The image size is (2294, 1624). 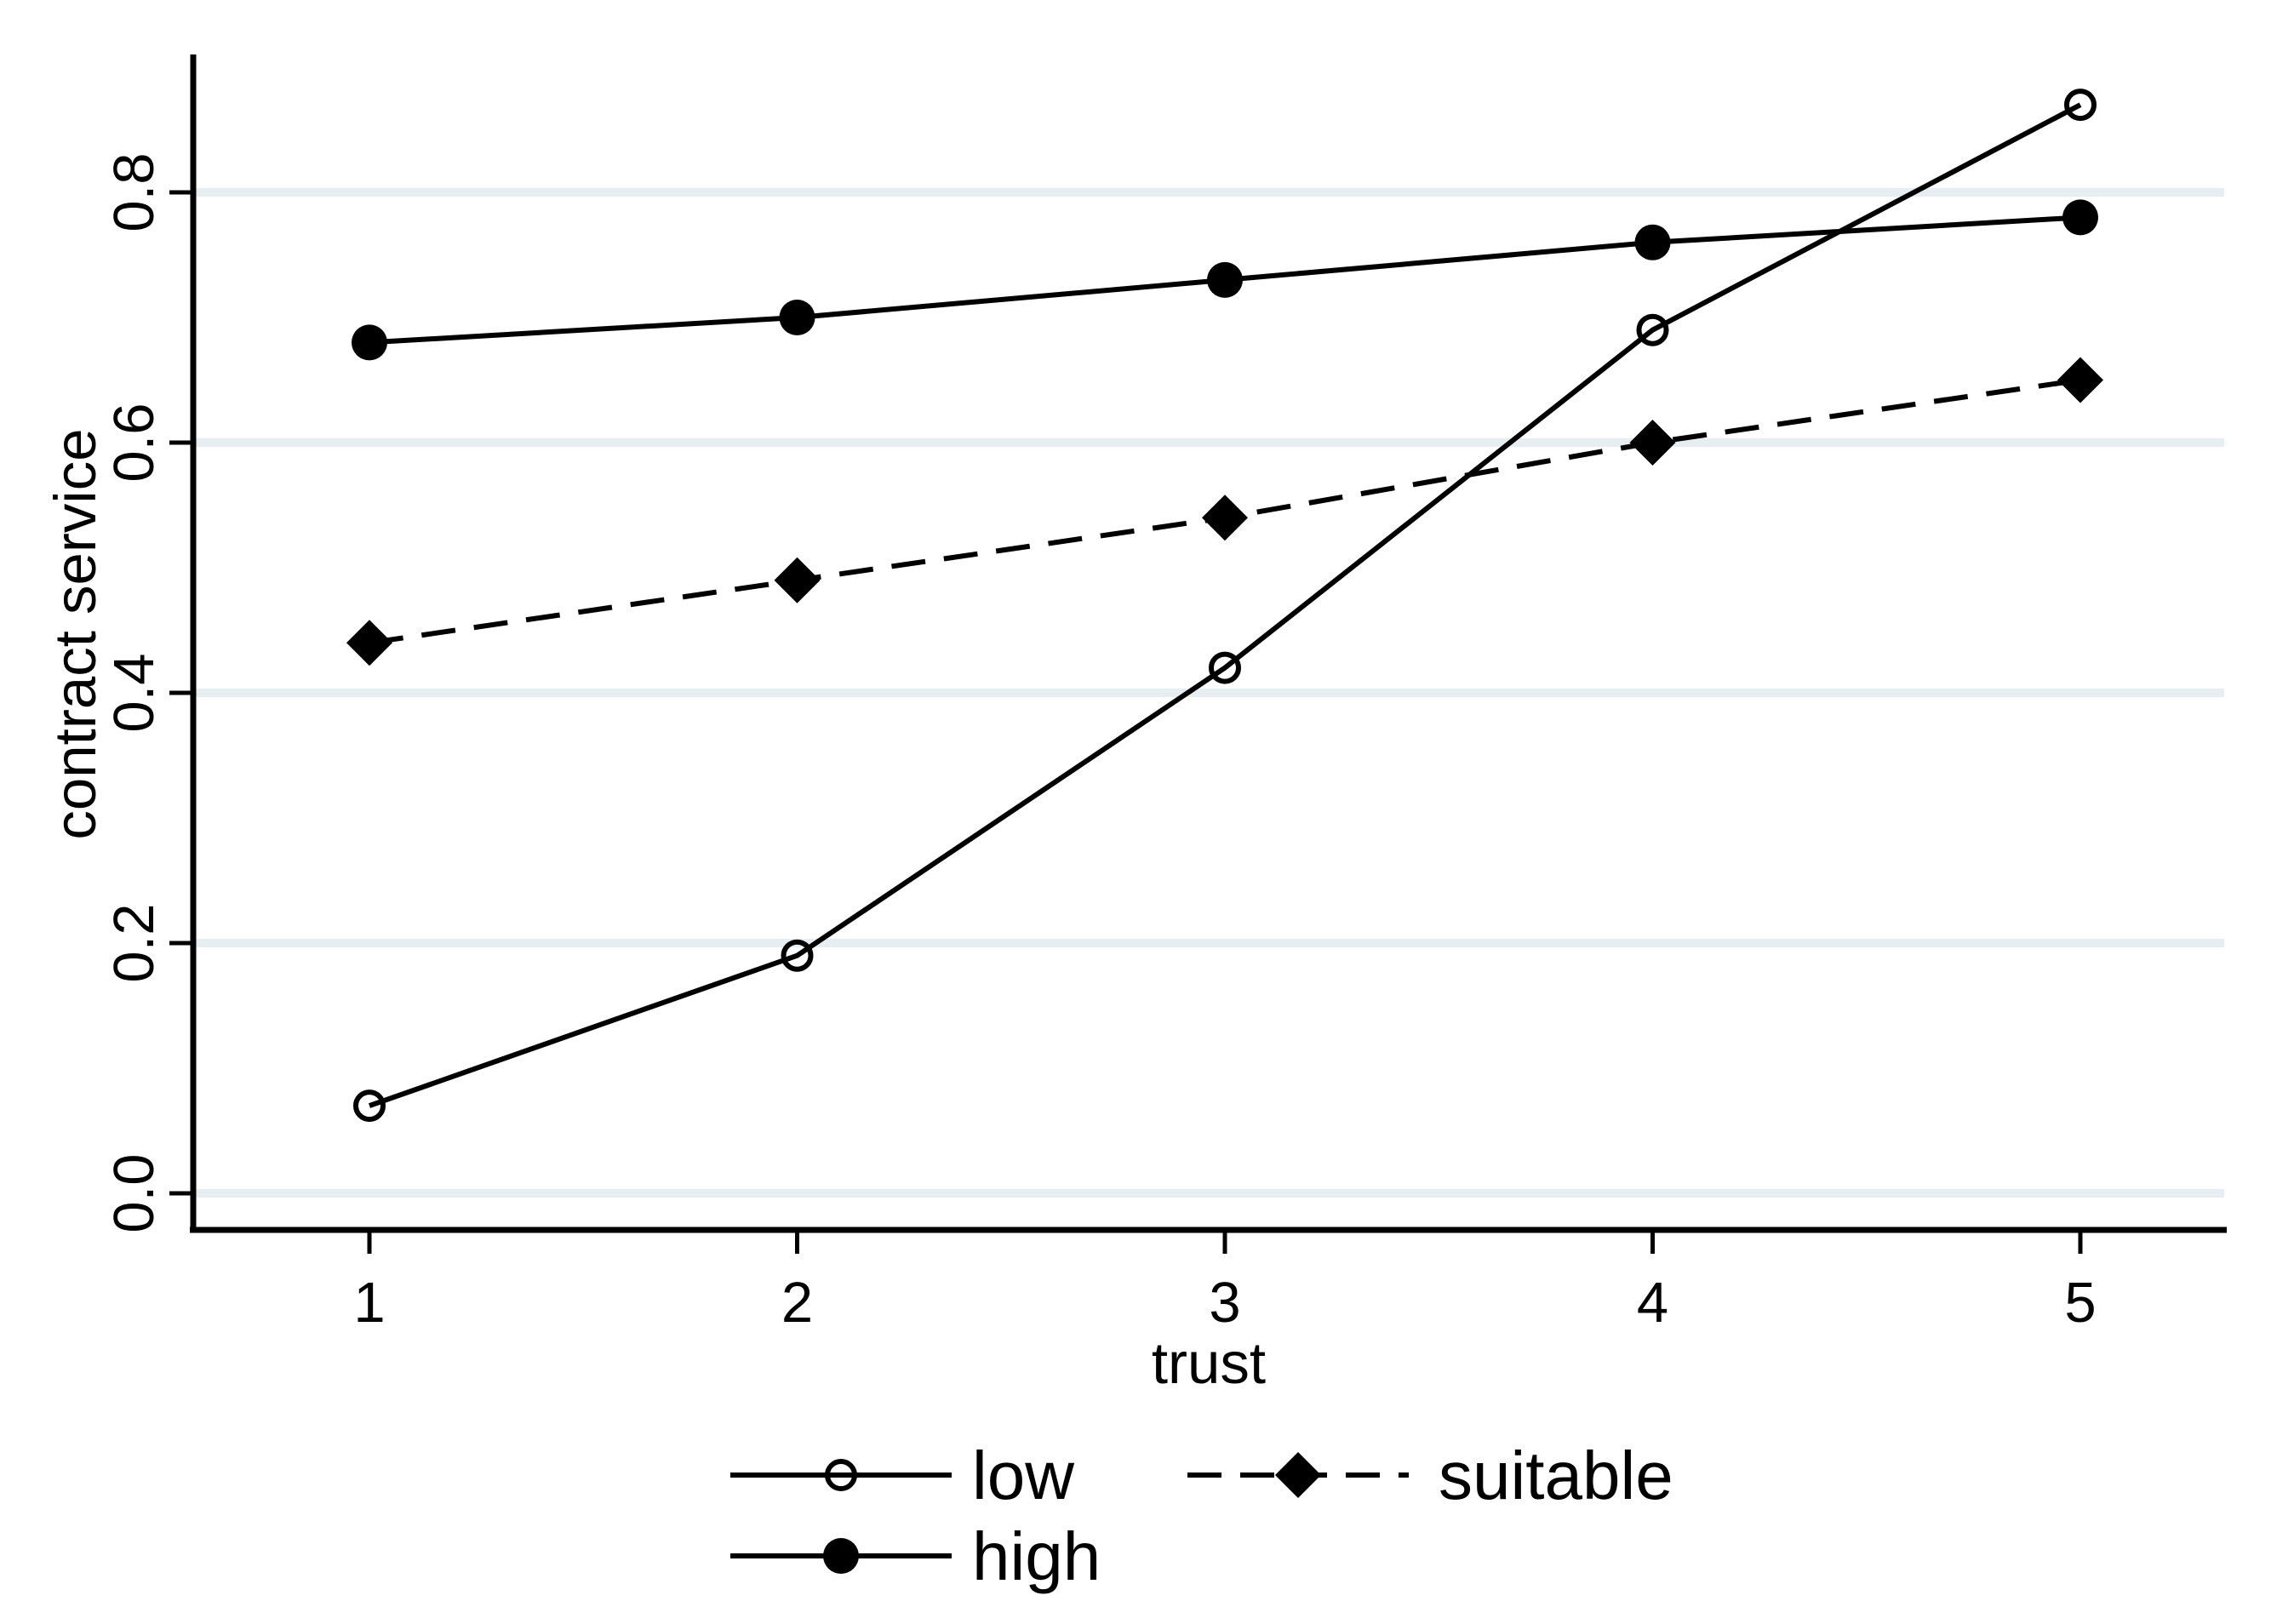 I want to click on legend-label-suitable: suitable, so click(x=1556, y=1475).